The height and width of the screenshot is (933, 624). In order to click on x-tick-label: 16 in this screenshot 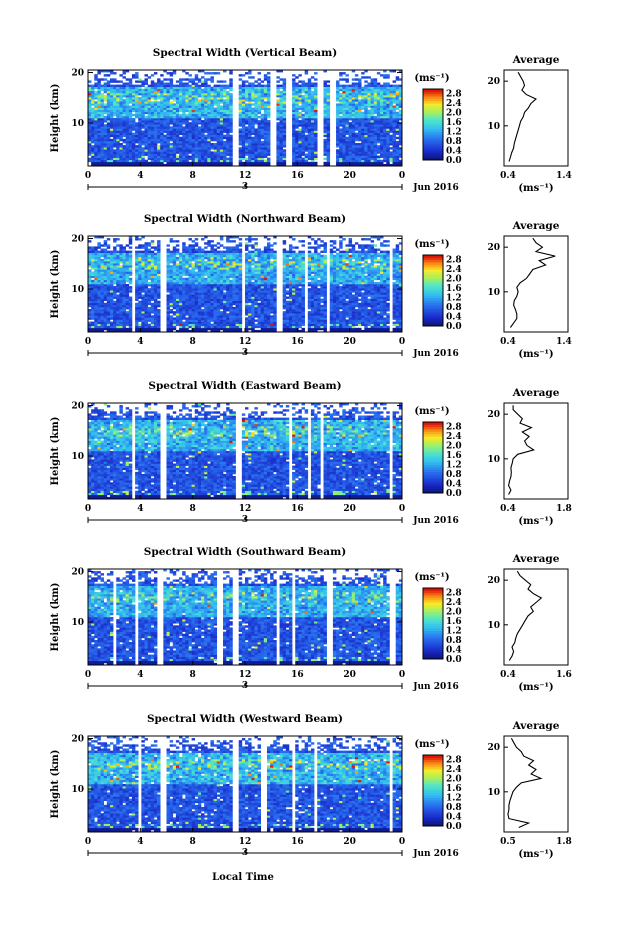, I will do `click(297, 176)`.